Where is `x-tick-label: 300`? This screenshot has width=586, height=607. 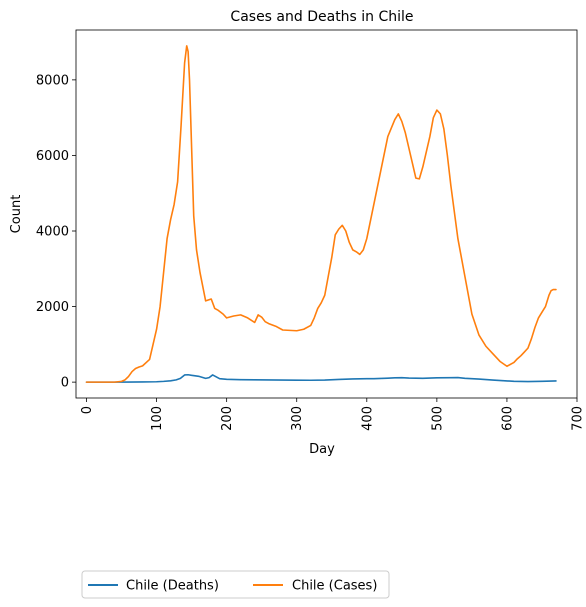 x-tick-label: 300 is located at coordinates (297, 418).